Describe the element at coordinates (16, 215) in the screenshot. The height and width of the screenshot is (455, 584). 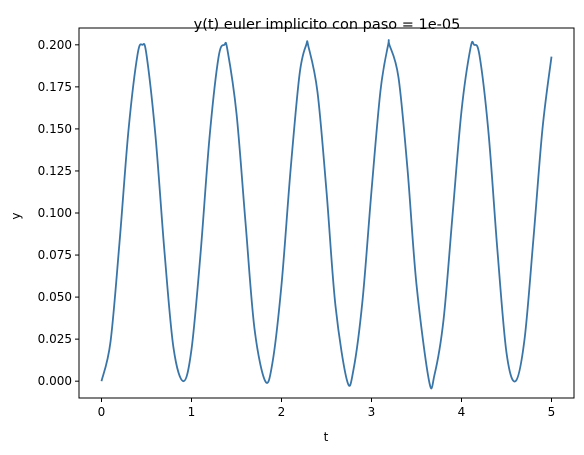
I see `y-axis-label: y` at that location.